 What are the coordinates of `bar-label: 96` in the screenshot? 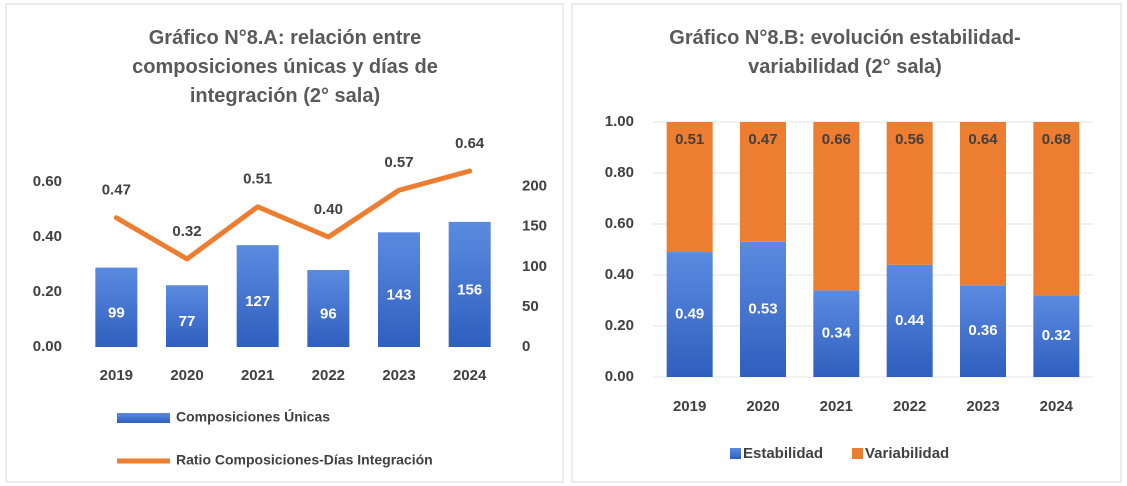 It's located at (328, 313).